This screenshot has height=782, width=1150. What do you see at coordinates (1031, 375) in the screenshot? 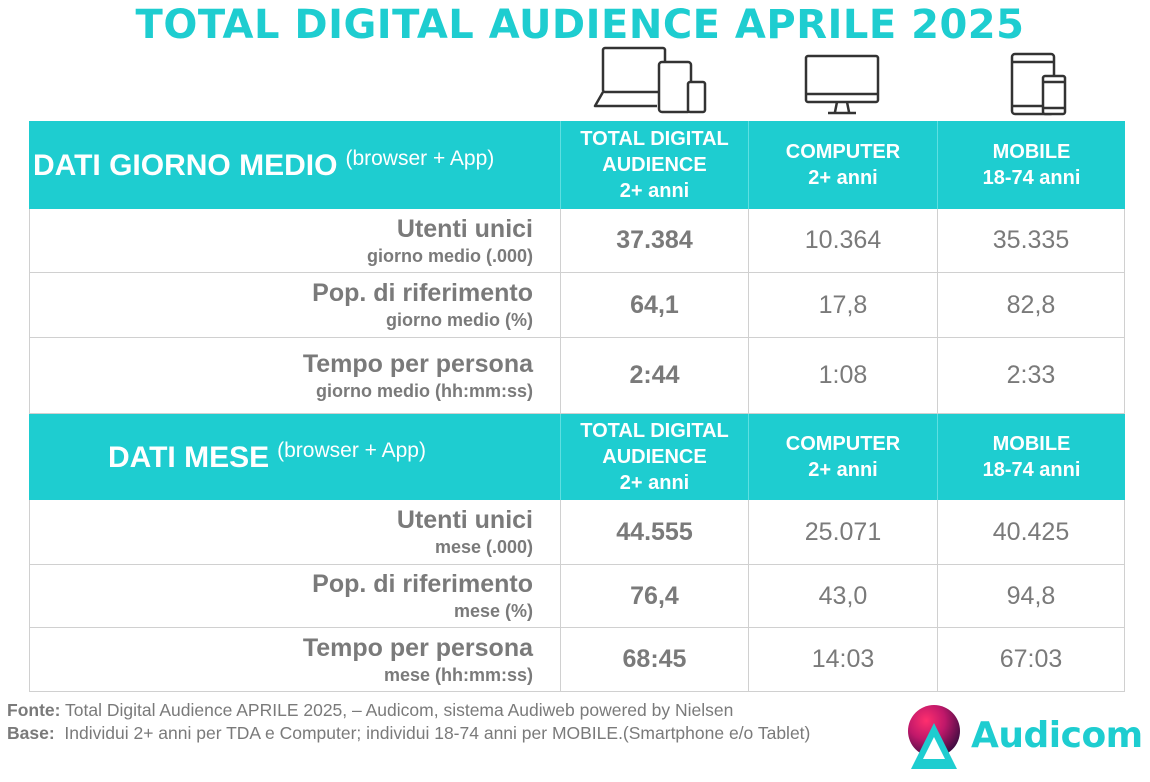
I see `value-mobile: 2:33` at bounding box center [1031, 375].